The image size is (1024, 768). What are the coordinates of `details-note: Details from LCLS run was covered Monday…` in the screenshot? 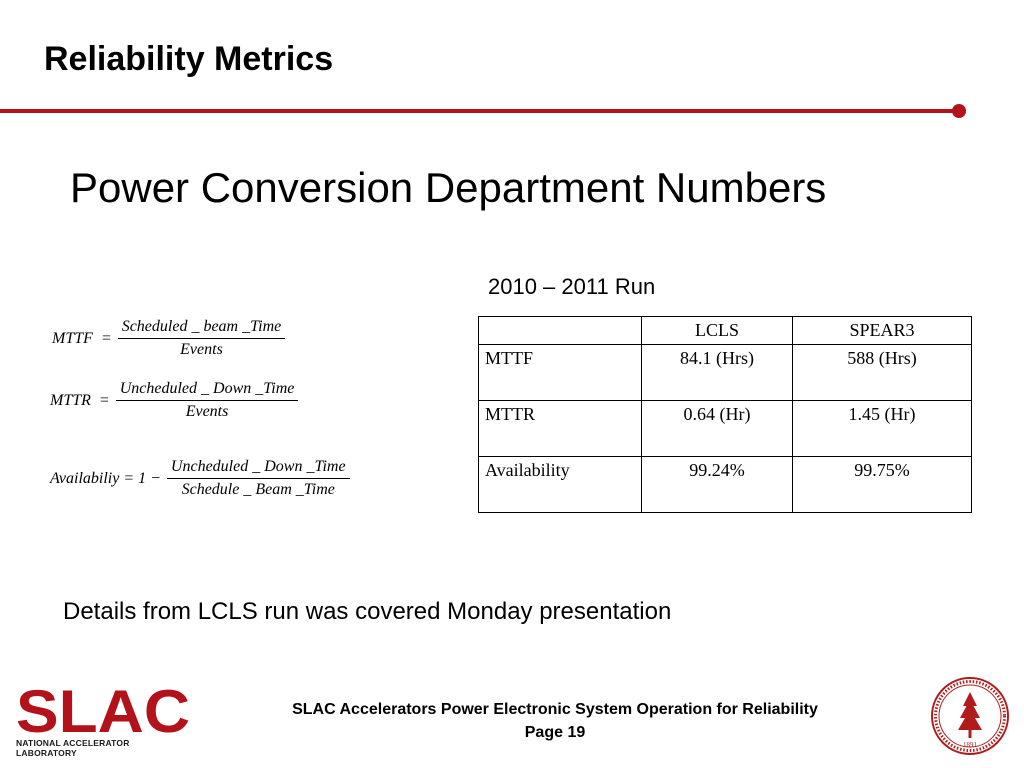 It's located at (367, 611).